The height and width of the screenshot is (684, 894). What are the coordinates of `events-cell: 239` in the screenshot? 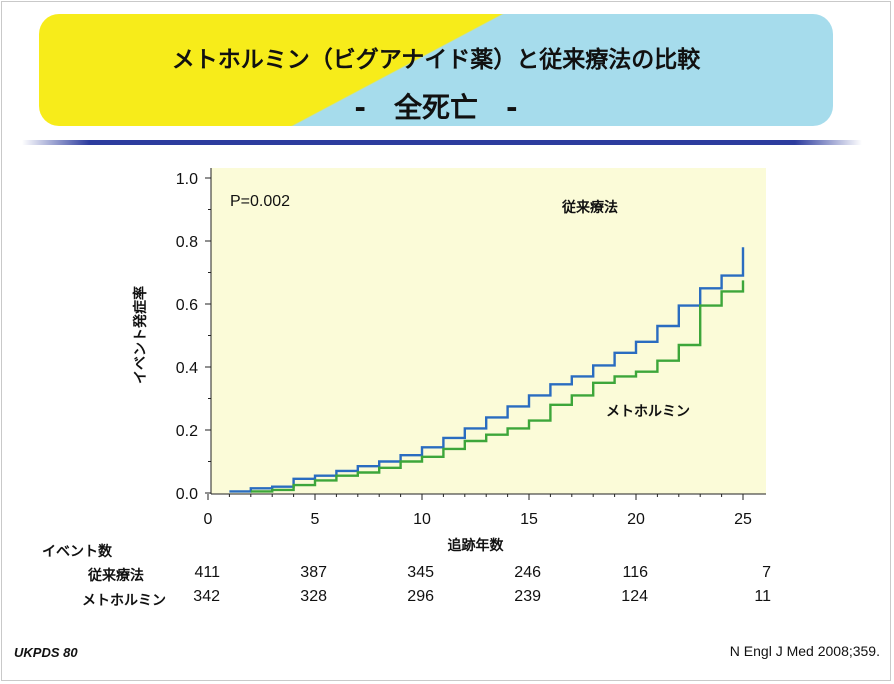 It's located at (527, 596).